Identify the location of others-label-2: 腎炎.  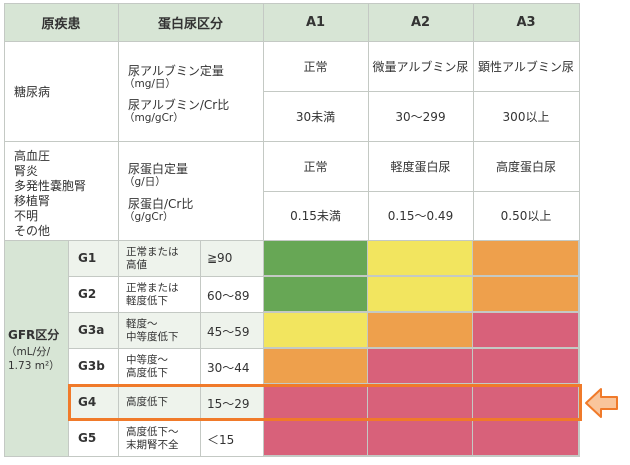
(26, 171).